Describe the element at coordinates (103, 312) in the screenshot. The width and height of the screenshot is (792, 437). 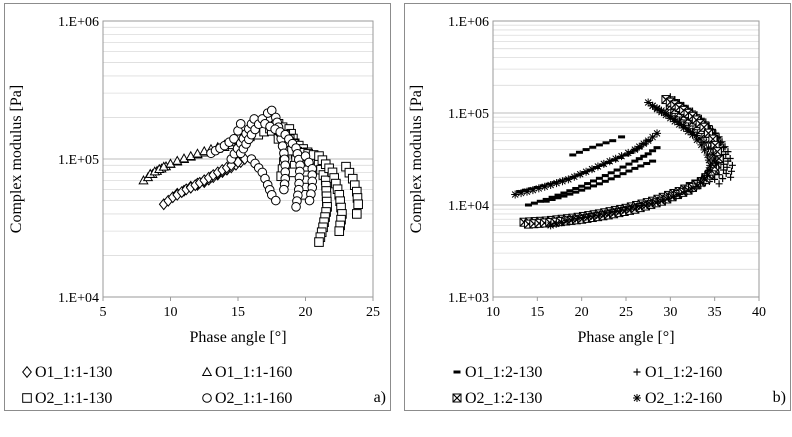
I see `chart-a-x-tick-label: 5` at that location.